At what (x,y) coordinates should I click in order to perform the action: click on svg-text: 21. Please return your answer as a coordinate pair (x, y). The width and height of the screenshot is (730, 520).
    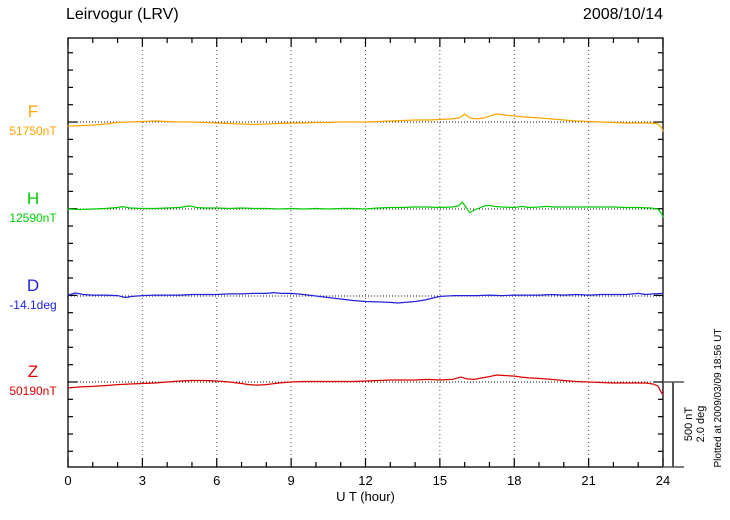
    Looking at the image, I should click on (588, 480).